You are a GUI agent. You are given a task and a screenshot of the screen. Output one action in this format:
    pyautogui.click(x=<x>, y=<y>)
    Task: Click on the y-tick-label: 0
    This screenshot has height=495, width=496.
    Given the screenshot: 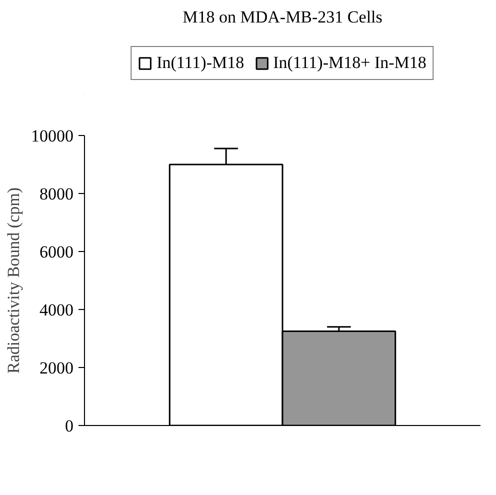 What is the action you would take?
    pyautogui.click(x=69, y=426)
    